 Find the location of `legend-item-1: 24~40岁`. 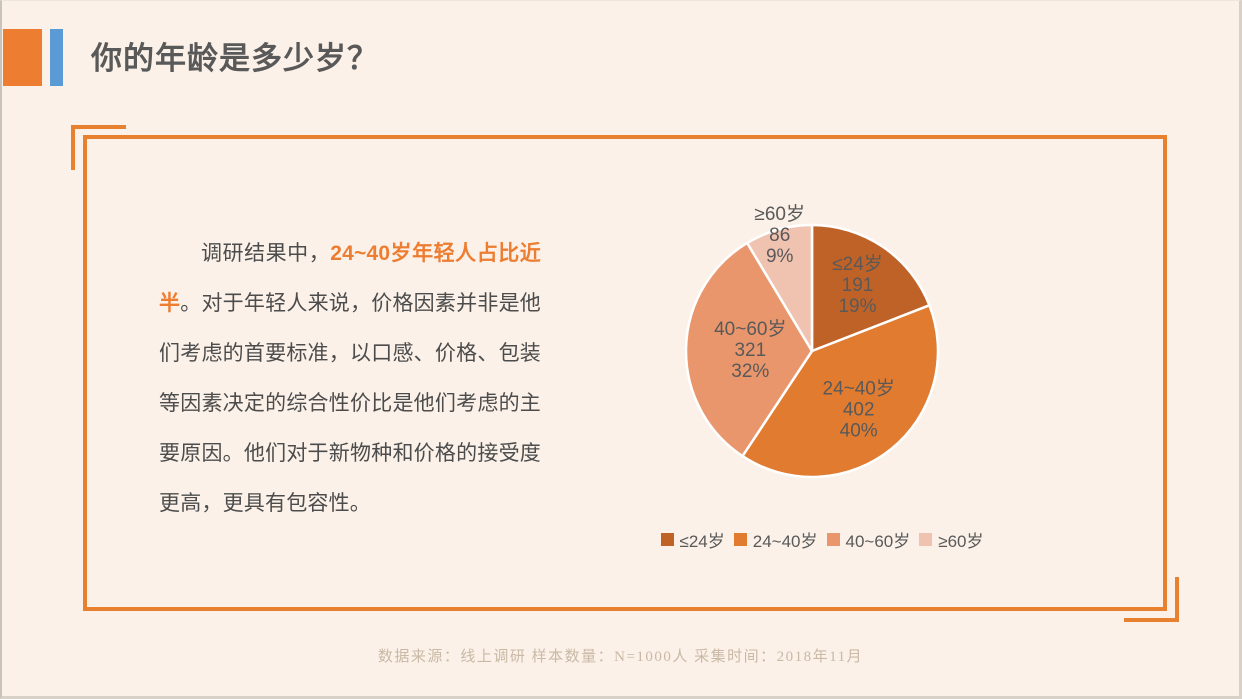

legend-item-1: 24~40岁 is located at coordinates (775, 539).